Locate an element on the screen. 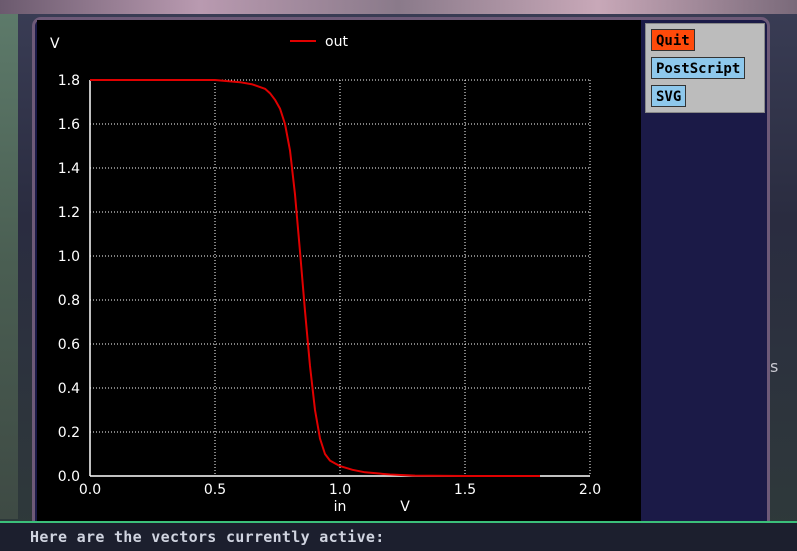  desktop-left-strip is located at coordinates (9, 266).